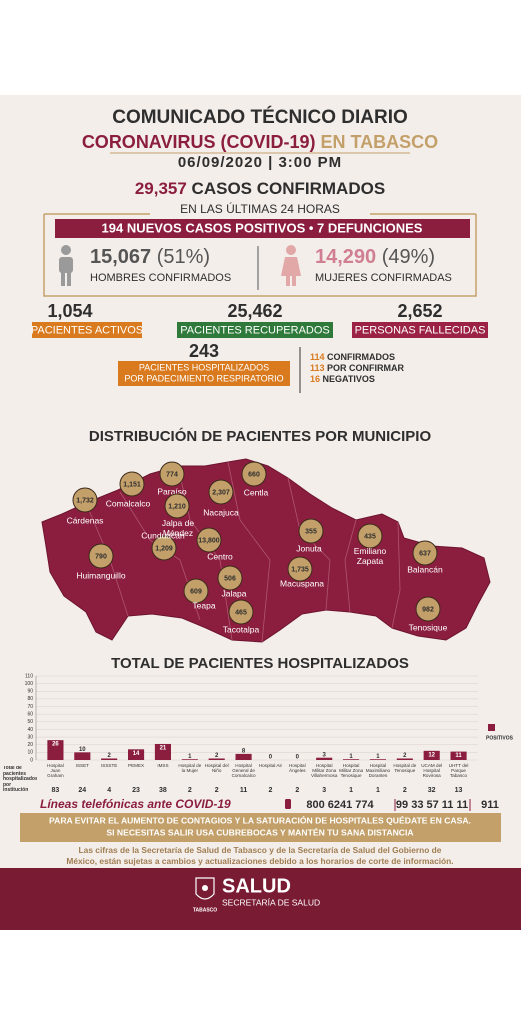 Image resolution: width=521 pixels, height=1024 pixels. What do you see at coordinates (490, 805) in the screenshot?
I see `phone-number: 911` at bounding box center [490, 805].